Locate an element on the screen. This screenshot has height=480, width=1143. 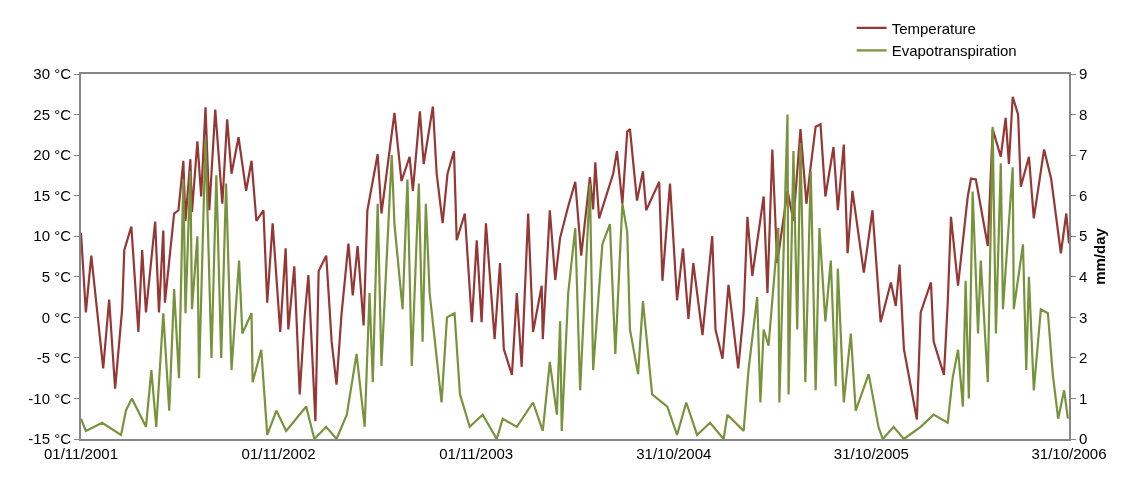
legend-label: Temperature is located at coordinates (933, 28).